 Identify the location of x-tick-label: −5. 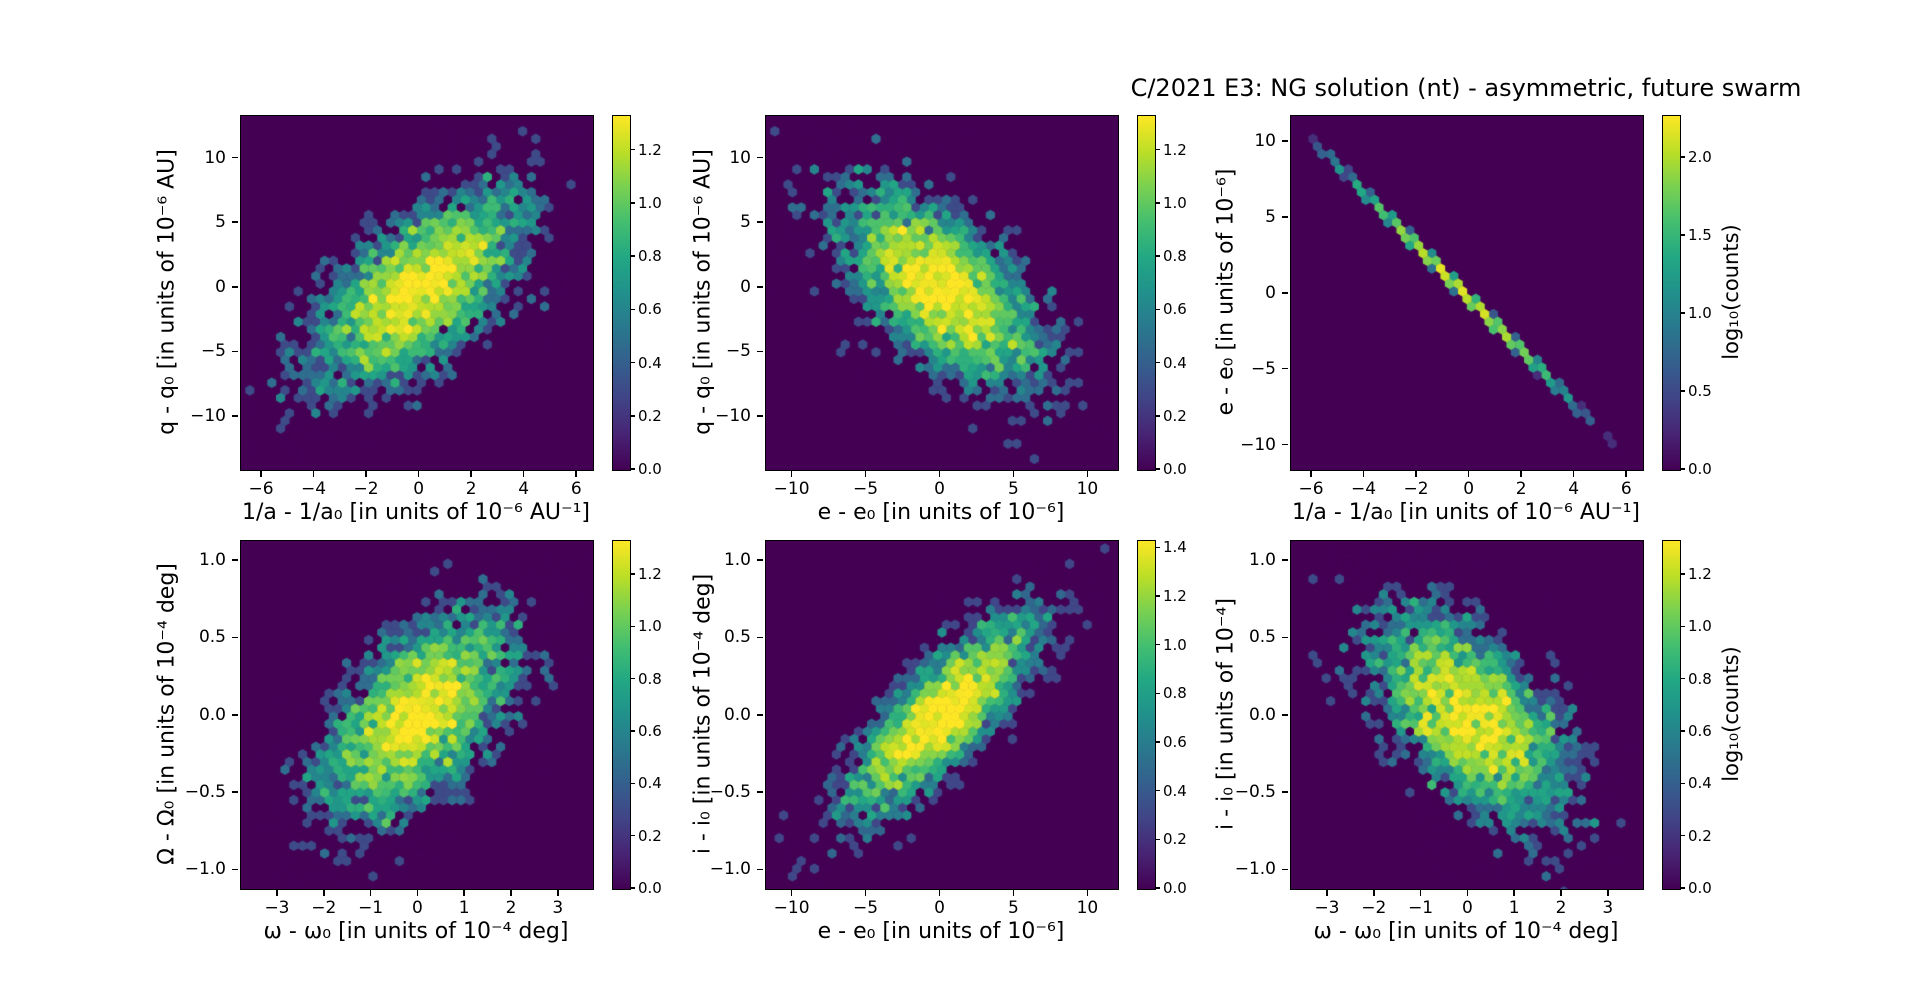
(866, 908).